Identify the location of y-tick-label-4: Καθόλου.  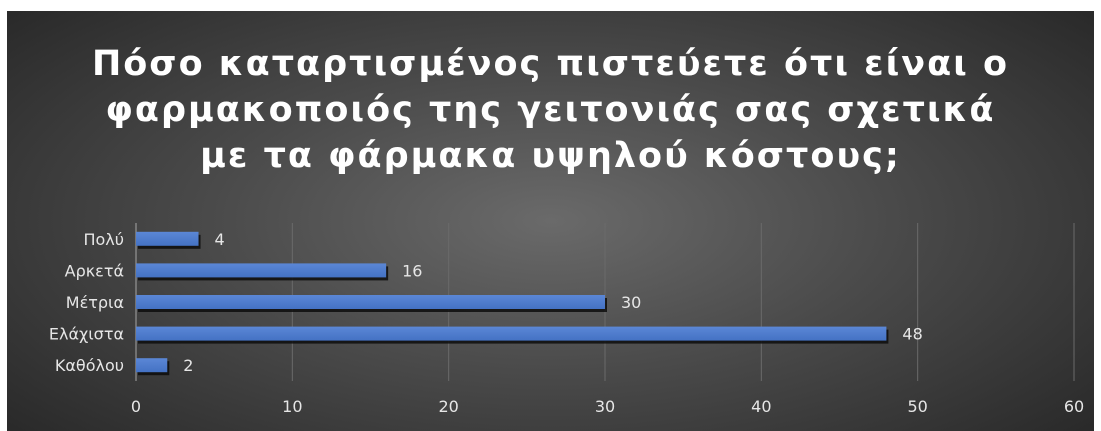
(89, 365).